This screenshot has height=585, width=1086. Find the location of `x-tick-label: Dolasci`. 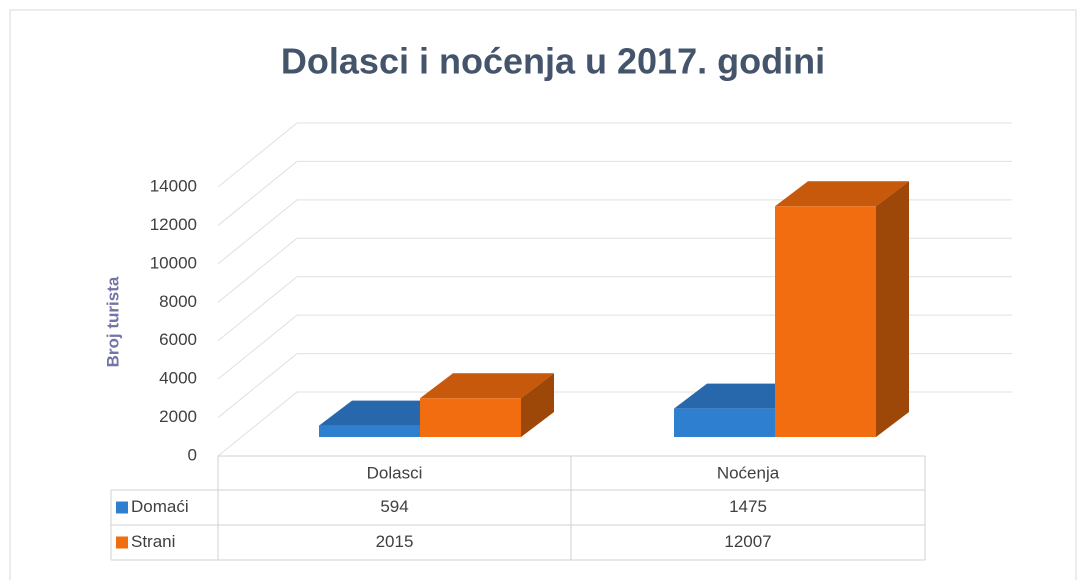

x-tick-label: Dolasci is located at coordinates (395, 472).